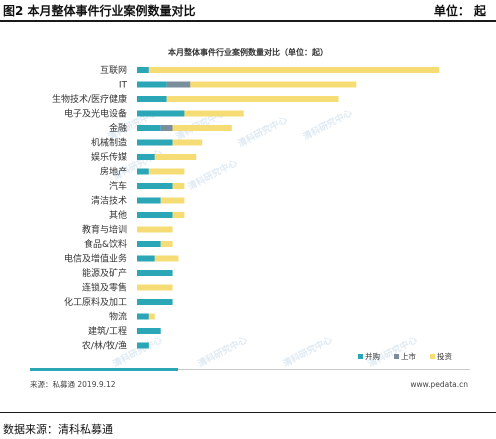  I want to click on unit-label: 单位： 起, so click(459, 11).